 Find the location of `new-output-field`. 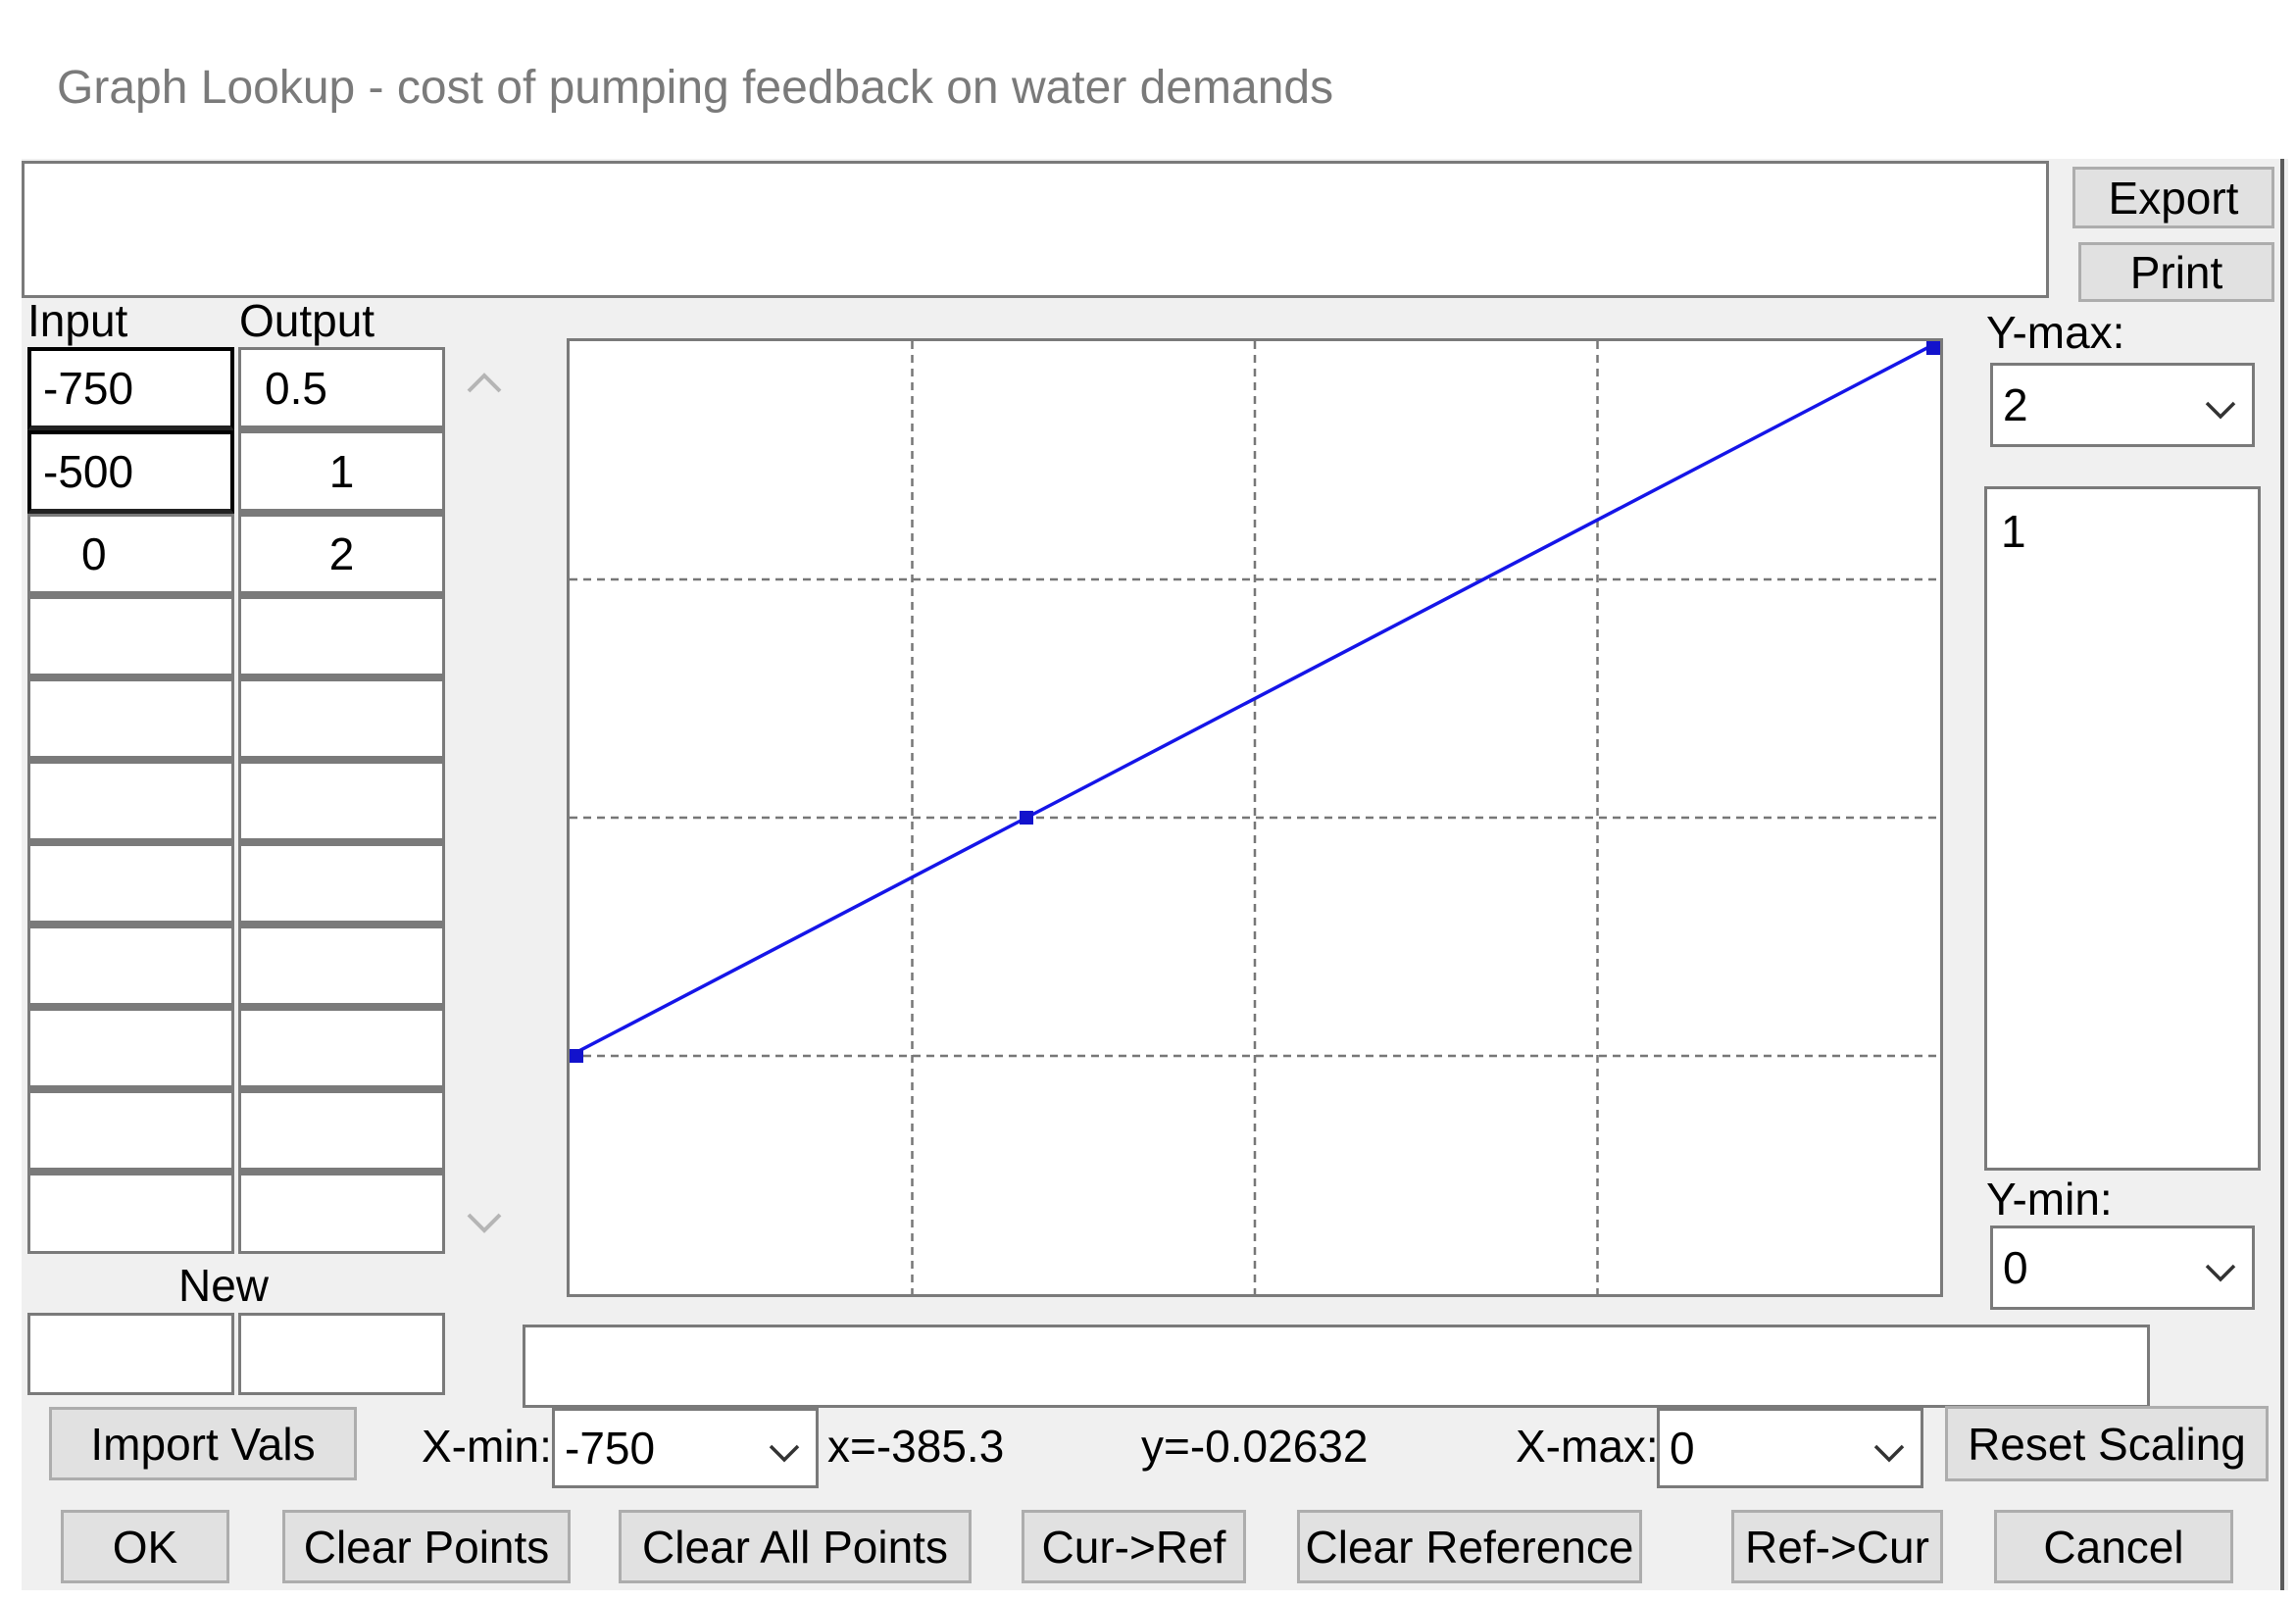

new-output-field is located at coordinates (341, 1354).